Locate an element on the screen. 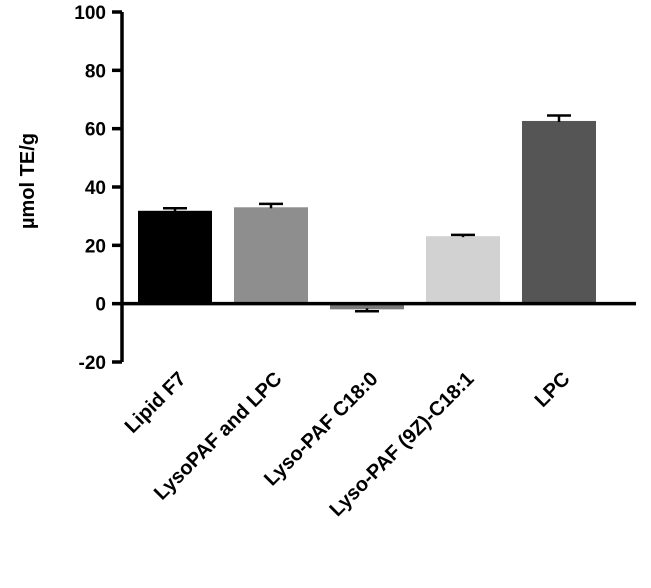 The height and width of the screenshot is (588, 651). y-tick-label: -20 is located at coordinates (92, 363).